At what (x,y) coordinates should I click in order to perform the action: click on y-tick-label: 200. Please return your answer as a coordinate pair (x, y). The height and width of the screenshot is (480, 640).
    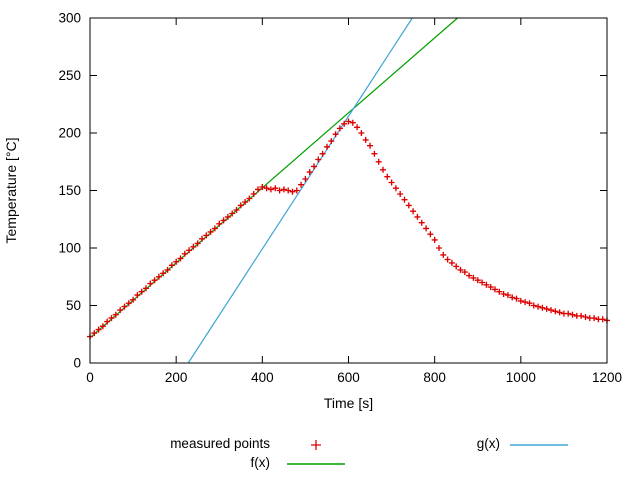
    Looking at the image, I should click on (69, 133).